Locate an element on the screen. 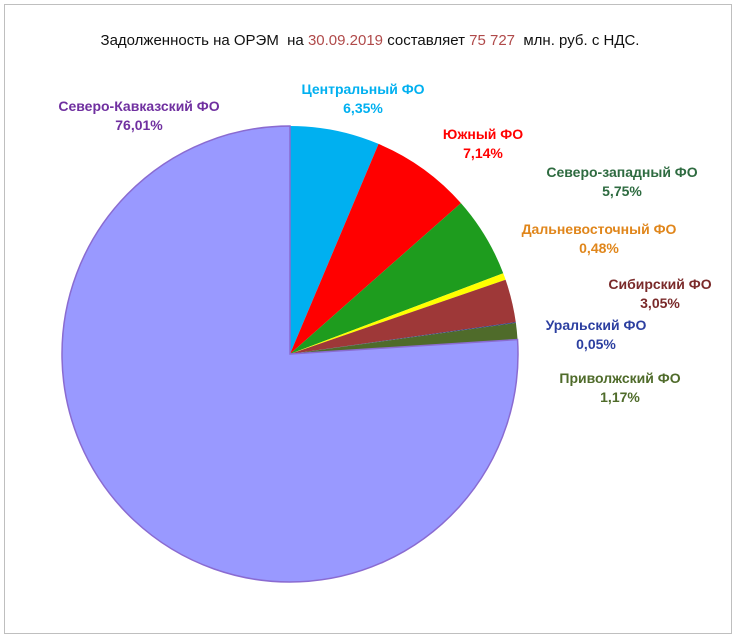  slice-name-label: Приволжский ФО is located at coordinates (620, 378).